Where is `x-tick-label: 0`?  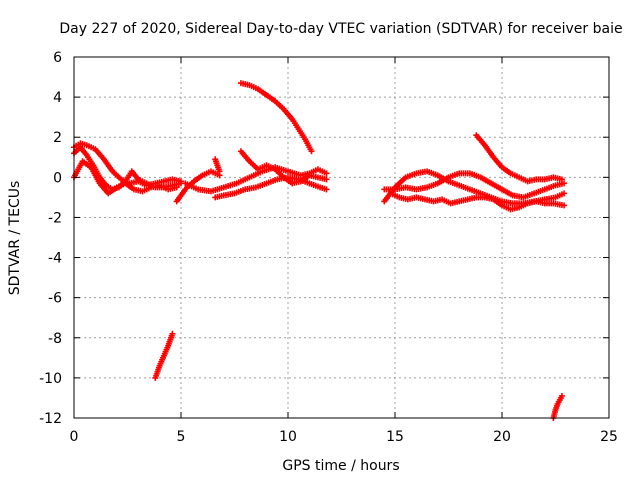 x-tick-label: 0 is located at coordinates (74, 437).